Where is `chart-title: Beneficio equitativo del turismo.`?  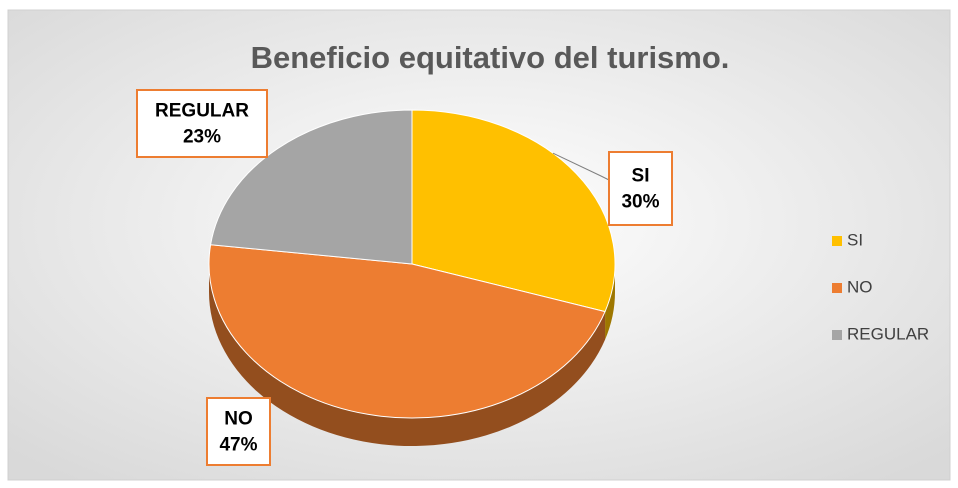 chart-title: Beneficio equitativo del turismo. is located at coordinates (490, 57).